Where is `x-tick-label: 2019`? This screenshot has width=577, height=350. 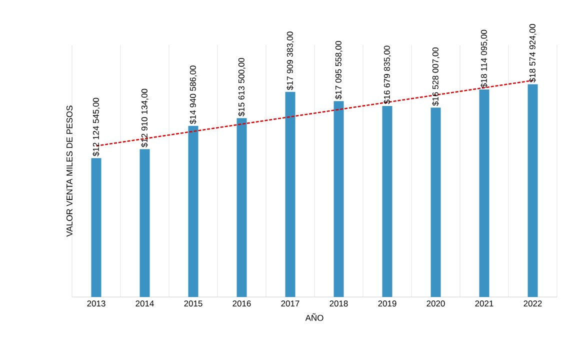
x-tick-label: 2019 is located at coordinates (387, 303).